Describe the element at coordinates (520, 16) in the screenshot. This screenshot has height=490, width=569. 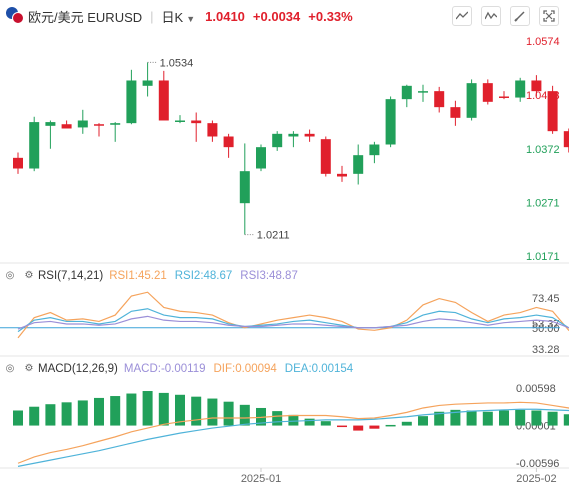
I see `draw-icon` at that location.